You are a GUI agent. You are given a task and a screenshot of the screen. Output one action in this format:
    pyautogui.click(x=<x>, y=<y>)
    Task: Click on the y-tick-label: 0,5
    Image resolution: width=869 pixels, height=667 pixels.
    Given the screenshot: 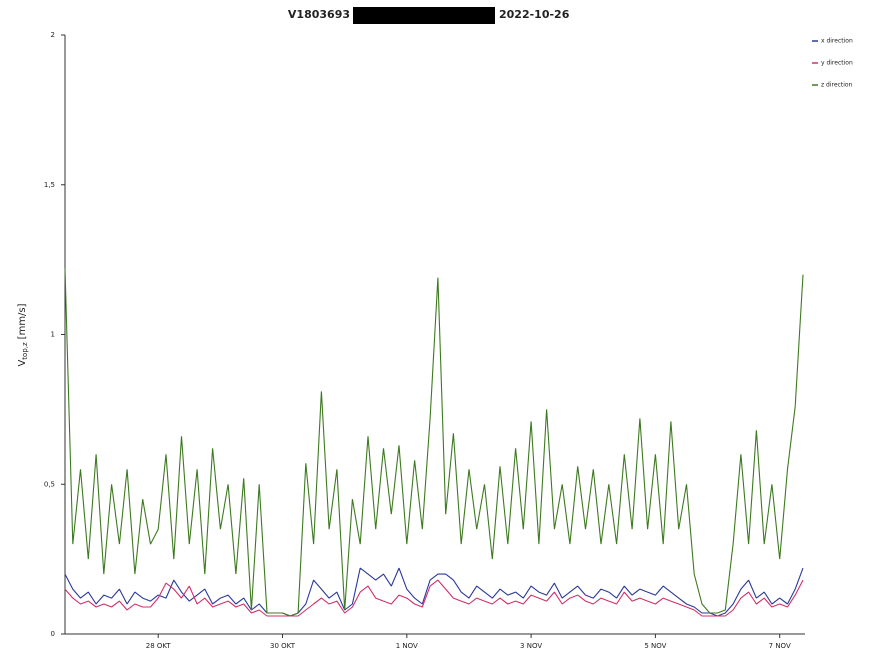 What is the action you would take?
    pyautogui.click(x=49, y=484)
    